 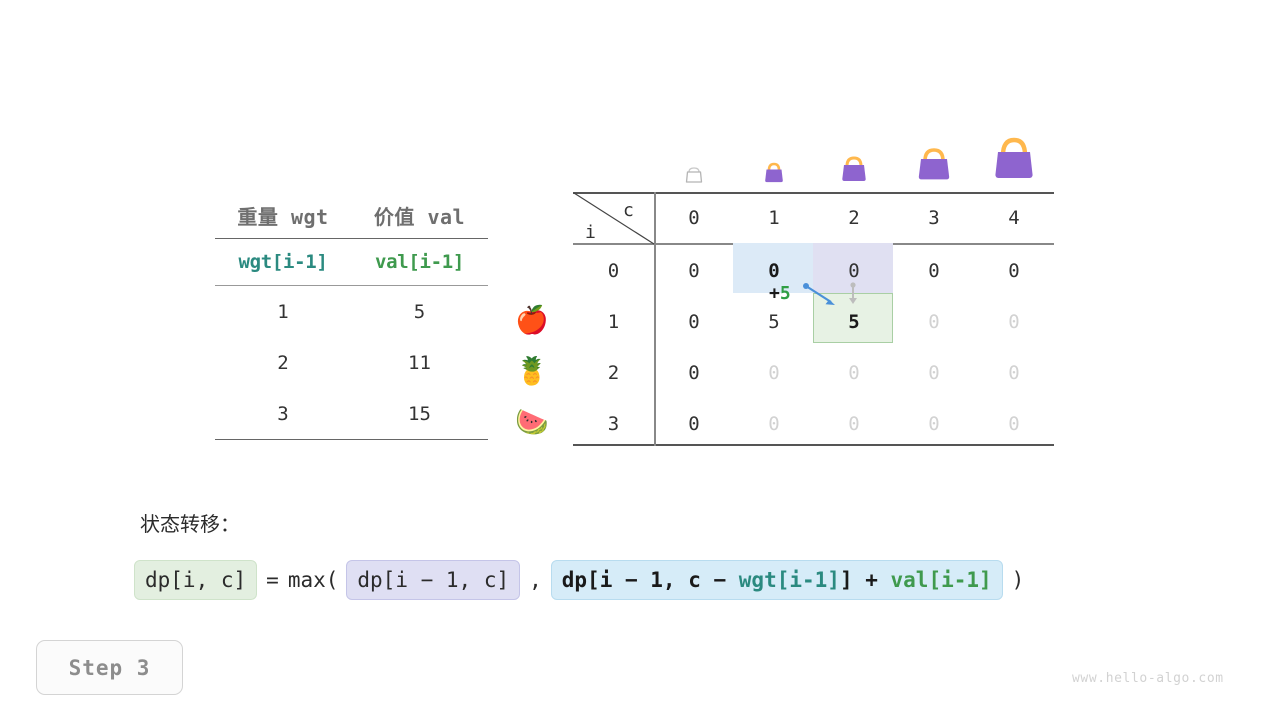 What do you see at coordinates (934, 423) in the screenshot?
I see `dp-cell-3-3: 0` at bounding box center [934, 423].